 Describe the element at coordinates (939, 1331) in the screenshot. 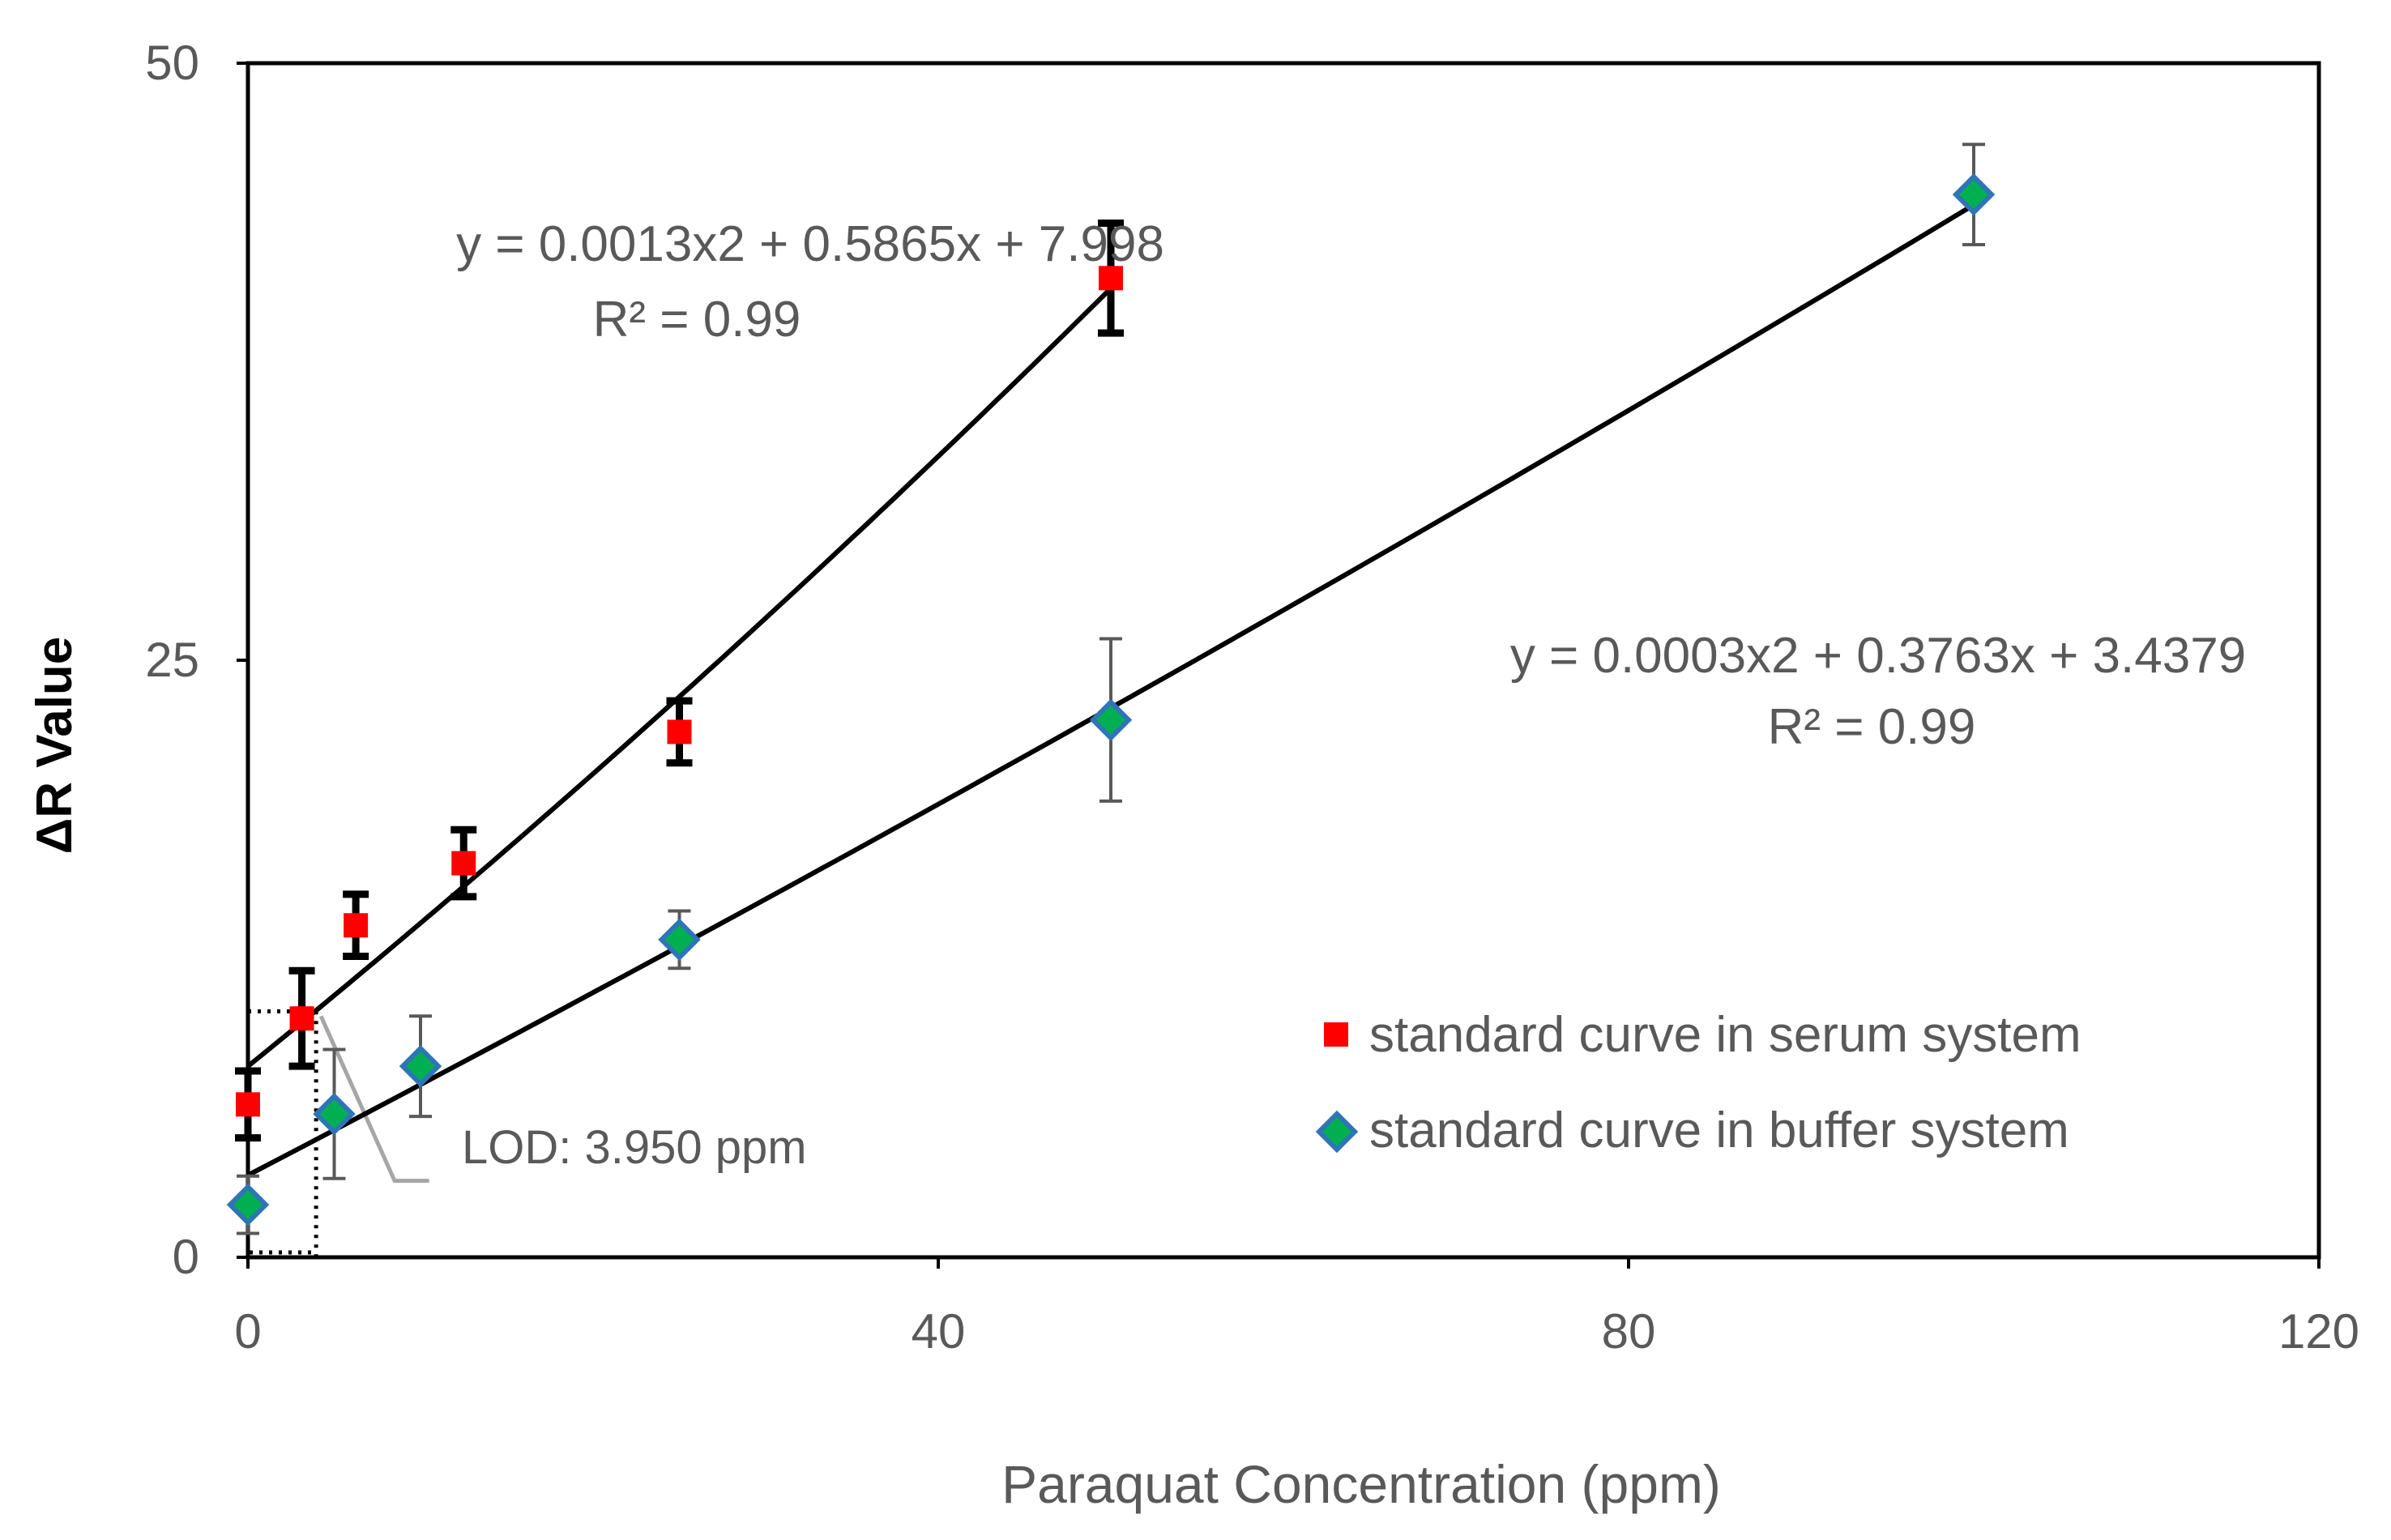

I see `x-tick-label: 40` at that location.